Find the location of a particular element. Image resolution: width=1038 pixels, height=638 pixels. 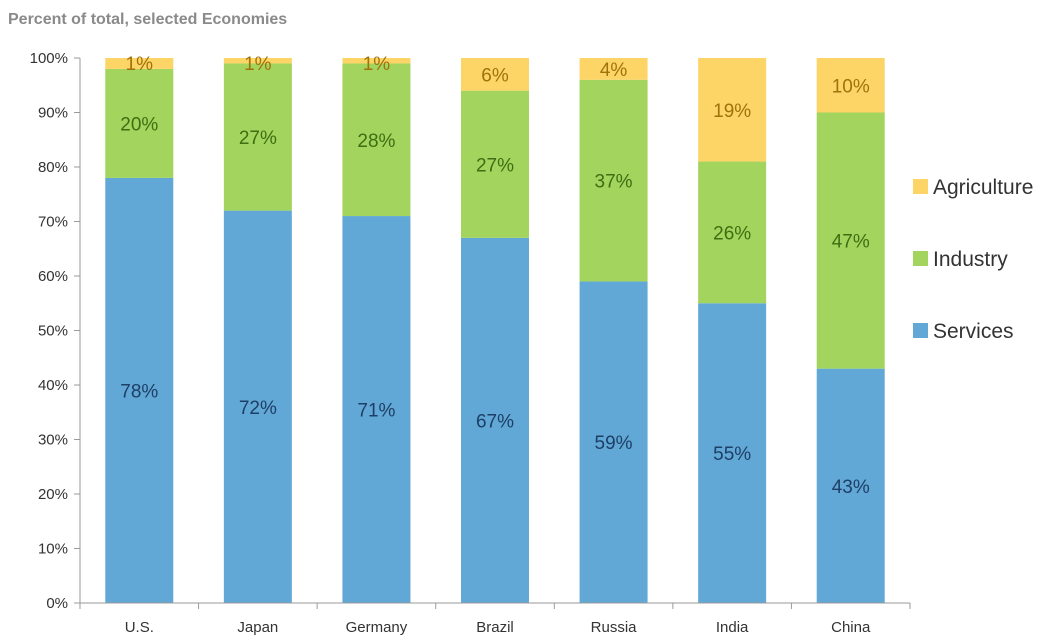

data-label-services: 67% is located at coordinates (495, 421).